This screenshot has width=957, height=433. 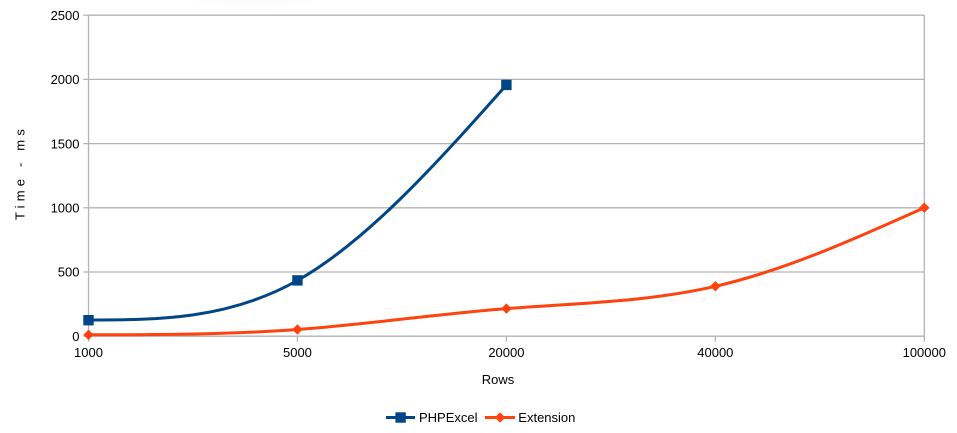 I want to click on svg-text: 40000, so click(x=715, y=352).